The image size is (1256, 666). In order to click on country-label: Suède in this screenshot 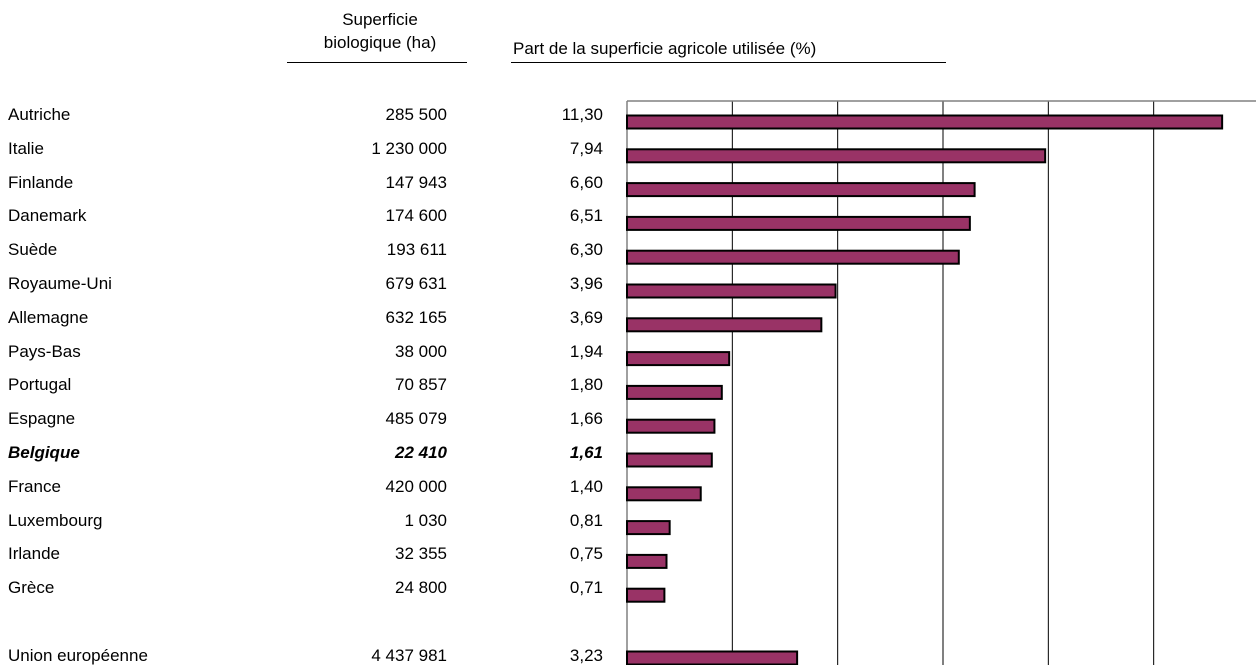, I will do `click(33, 250)`.